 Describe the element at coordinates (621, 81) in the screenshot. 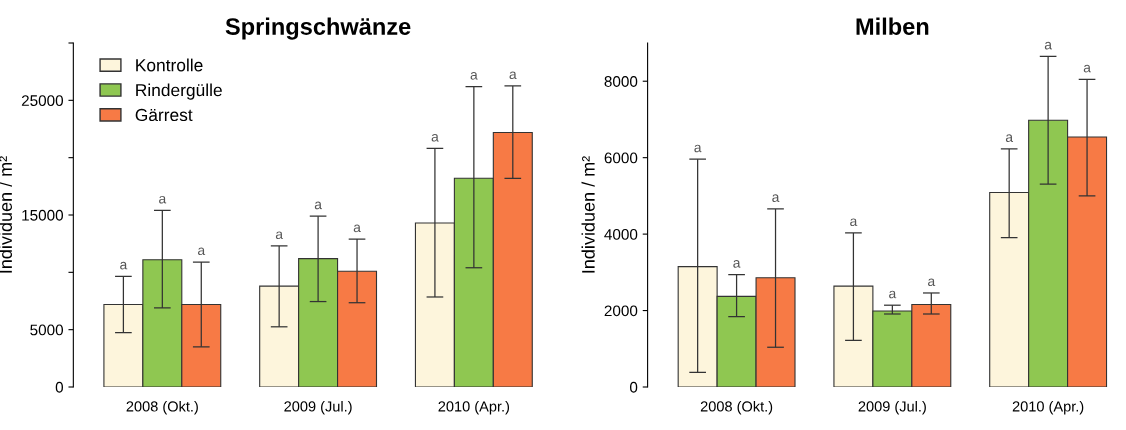

I see `y-tick-label: 8000` at that location.